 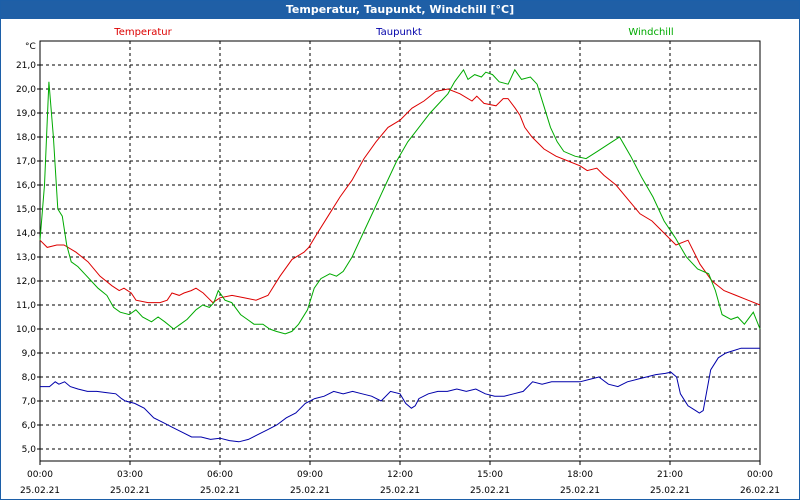 I want to click on x-tick-time: 12:00, so click(x=400, y=475).